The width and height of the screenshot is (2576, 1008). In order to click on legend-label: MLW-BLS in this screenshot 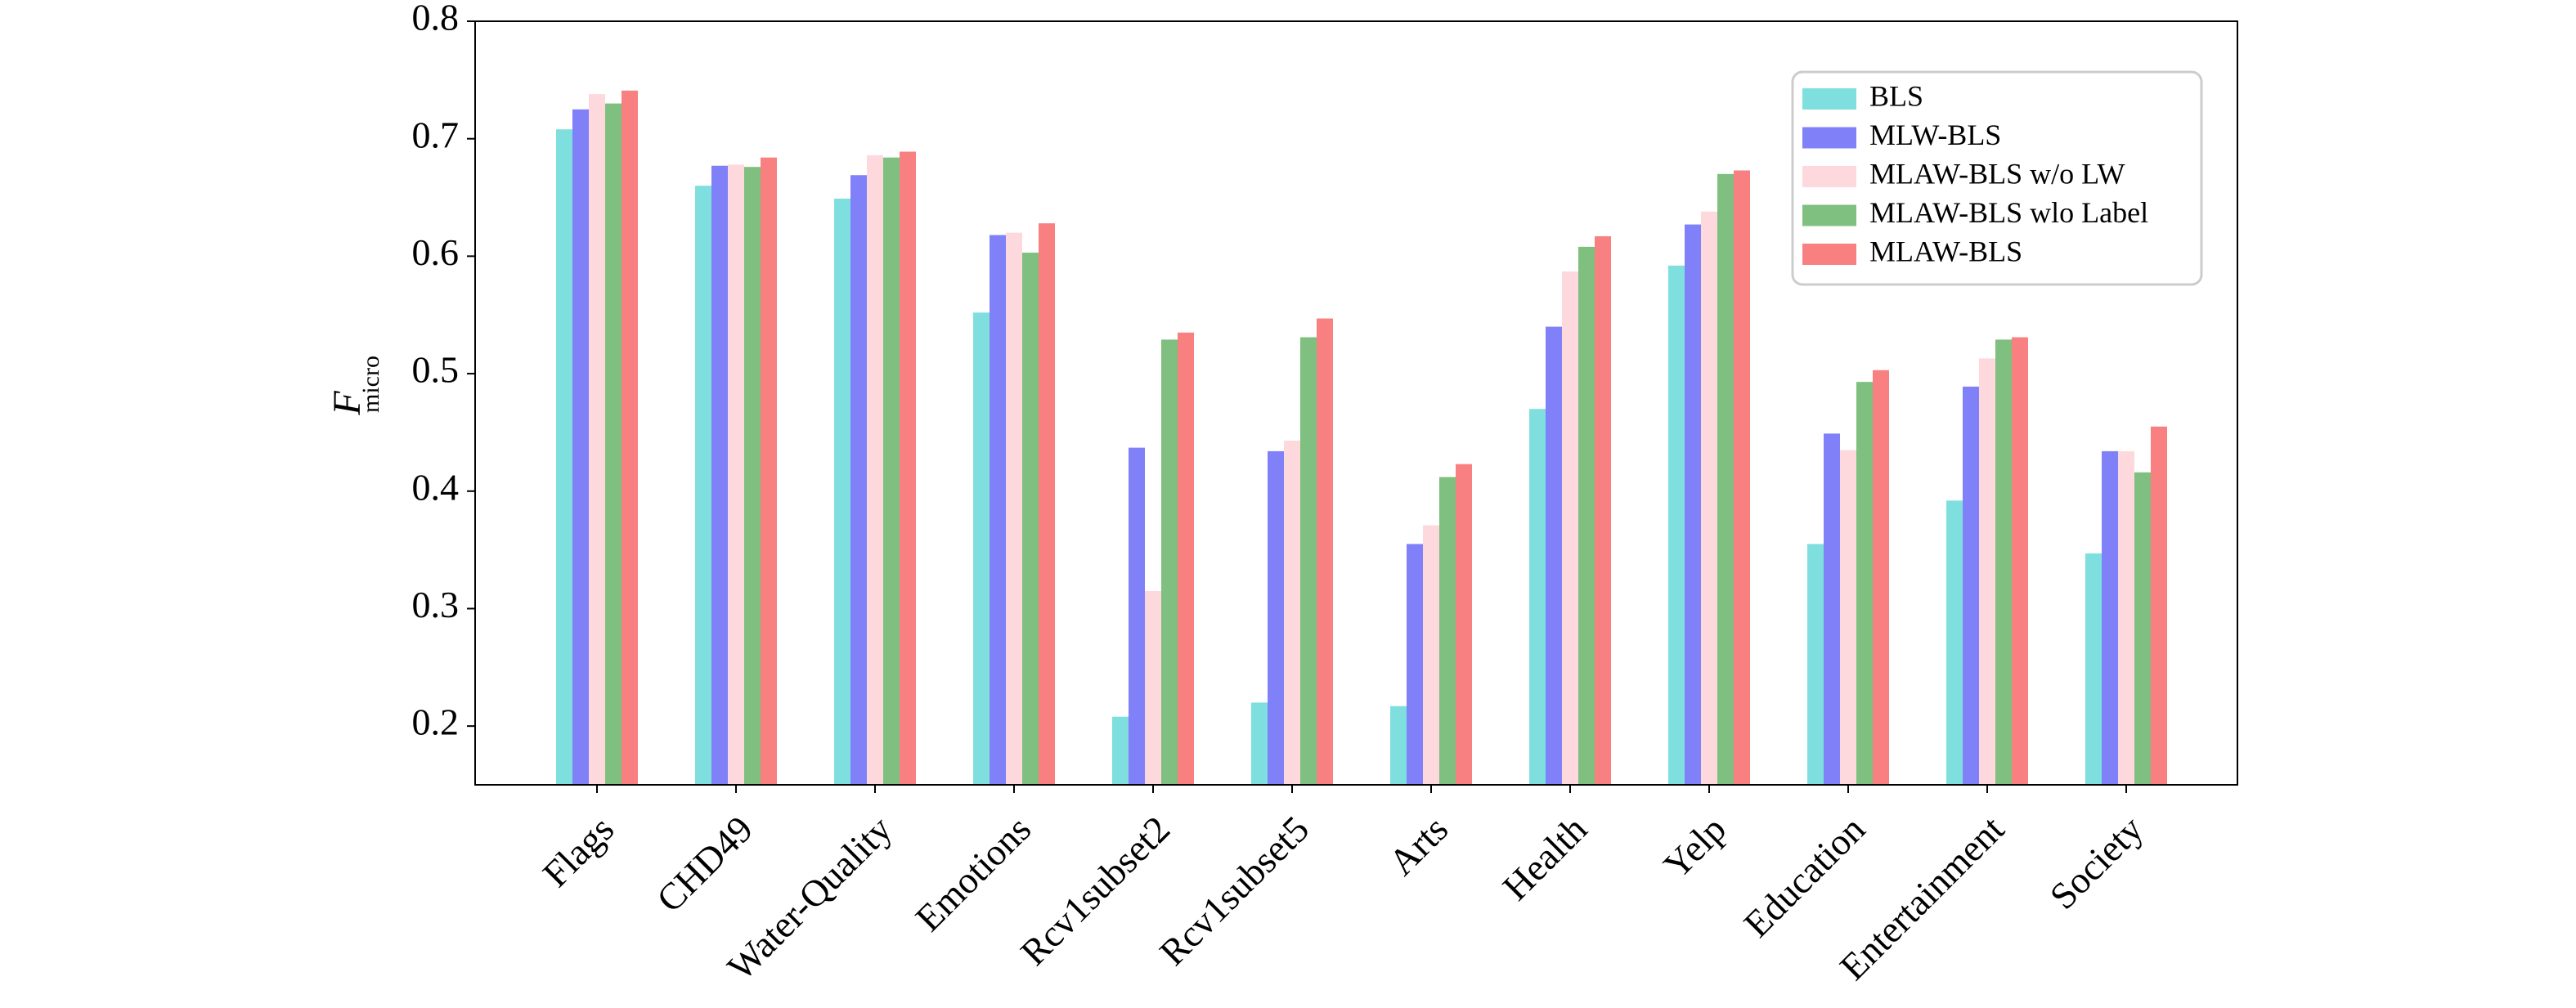, I will do `click(1935, 135)`.